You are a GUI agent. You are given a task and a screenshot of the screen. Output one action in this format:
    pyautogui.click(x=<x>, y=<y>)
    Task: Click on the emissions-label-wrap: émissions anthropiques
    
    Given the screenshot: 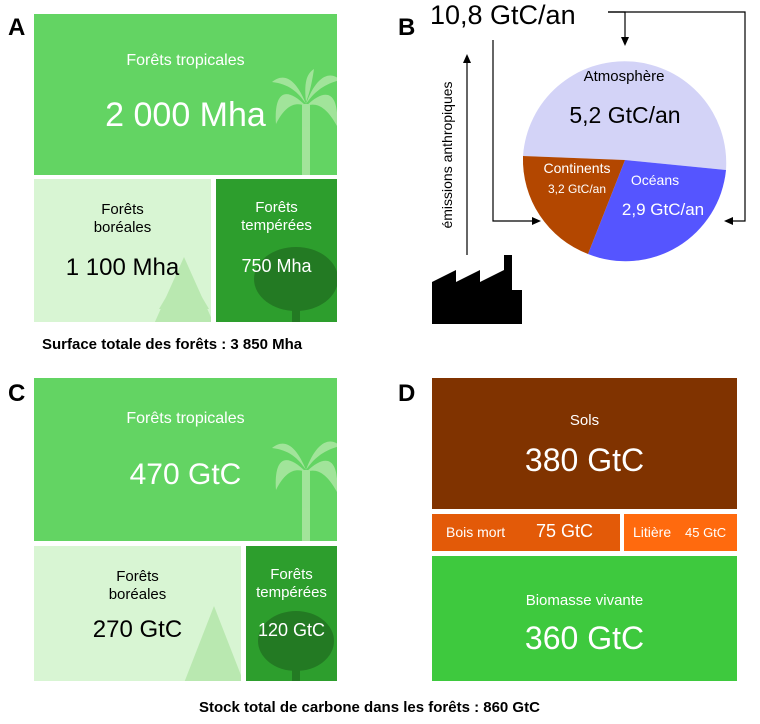 What is the action you would take?
    pyautogui.click(x=447, y=155)
    